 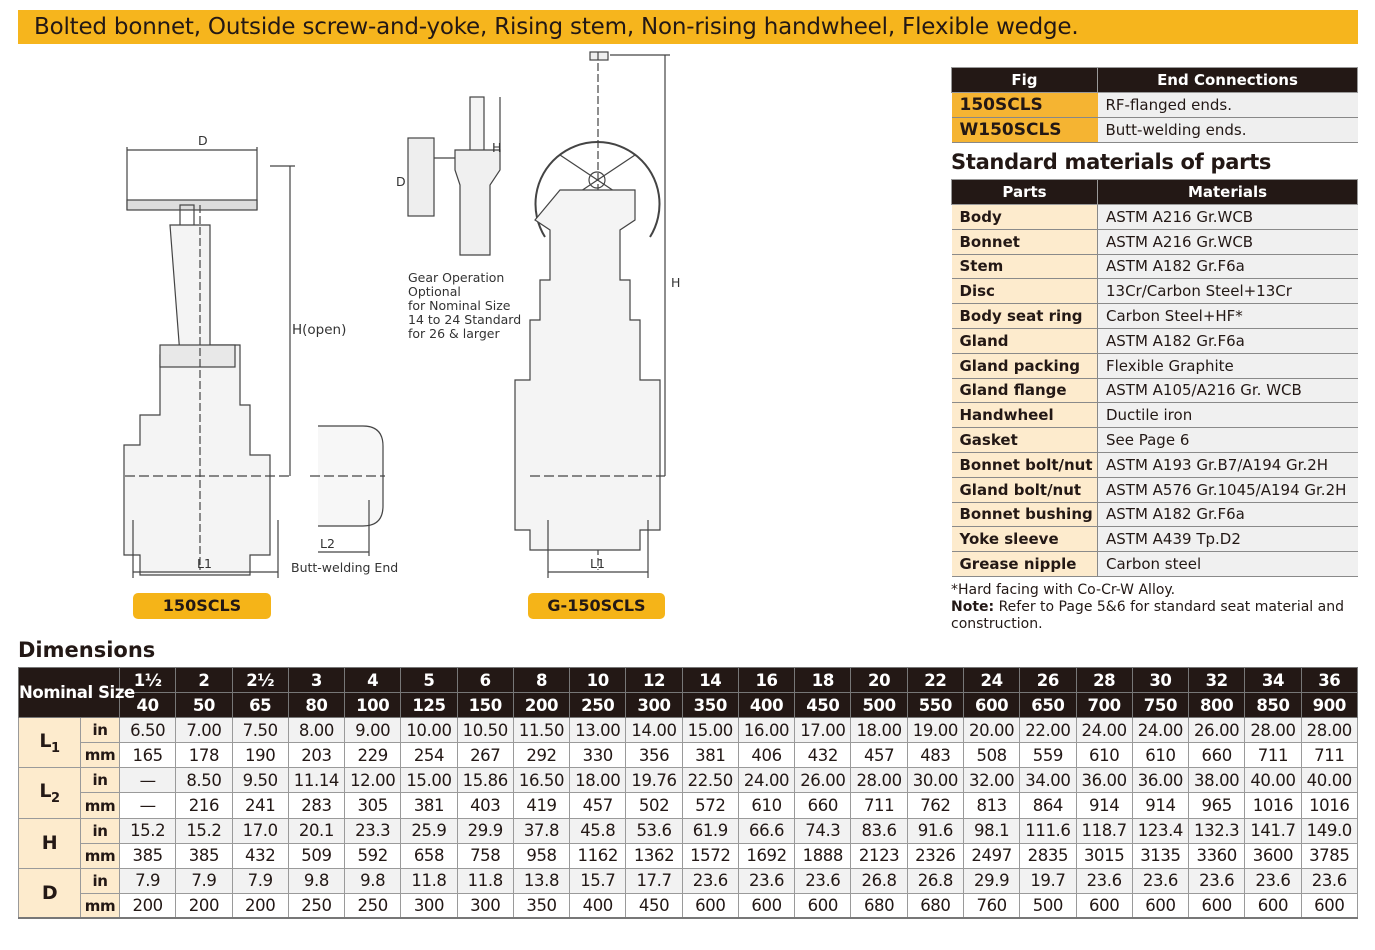 I want to click on dimension-value: 118.7, so click(x=1104, y=830).